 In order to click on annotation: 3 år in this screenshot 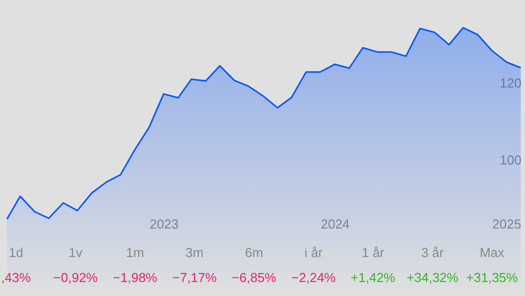, I will do `click(432, 252)`.